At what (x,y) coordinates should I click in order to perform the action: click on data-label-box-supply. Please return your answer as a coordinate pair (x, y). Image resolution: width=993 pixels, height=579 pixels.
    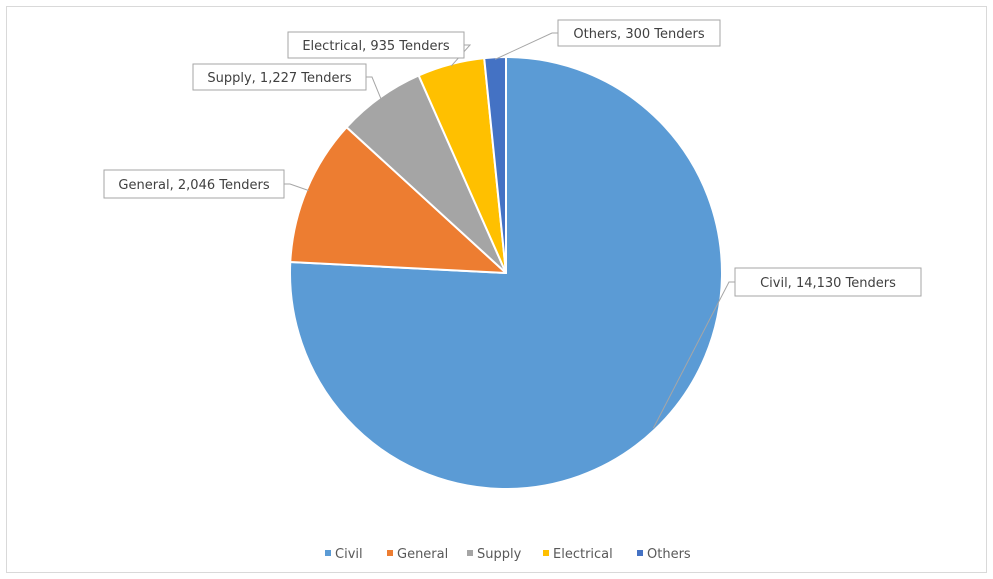
    Looking at the image, I should click on (279, 77).